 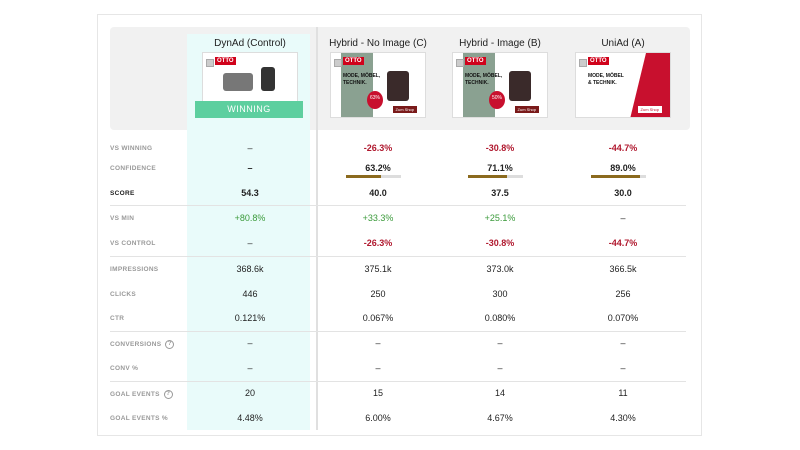 I want to click on column-divider, so click(x=317, y=228).